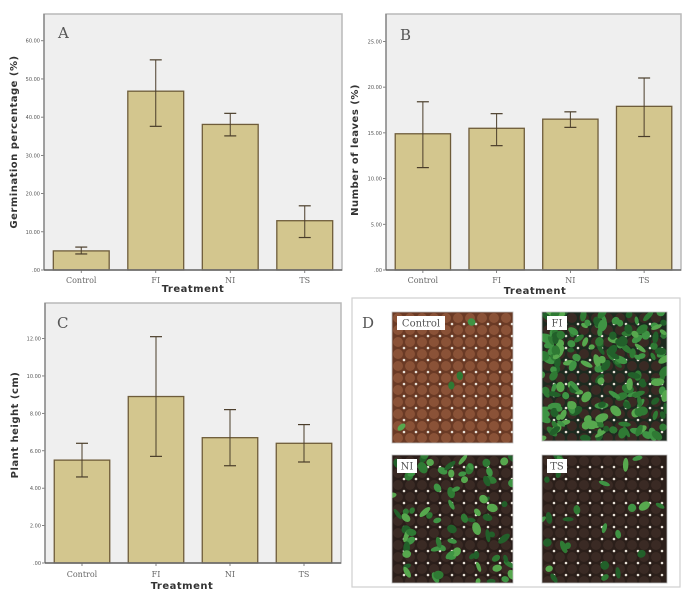 This screenshot has height=605, width=690. What do you see at coordinates (604, 519) in the screenshot?
I see `photo-ts: TS` at bounding box center [604, 519].